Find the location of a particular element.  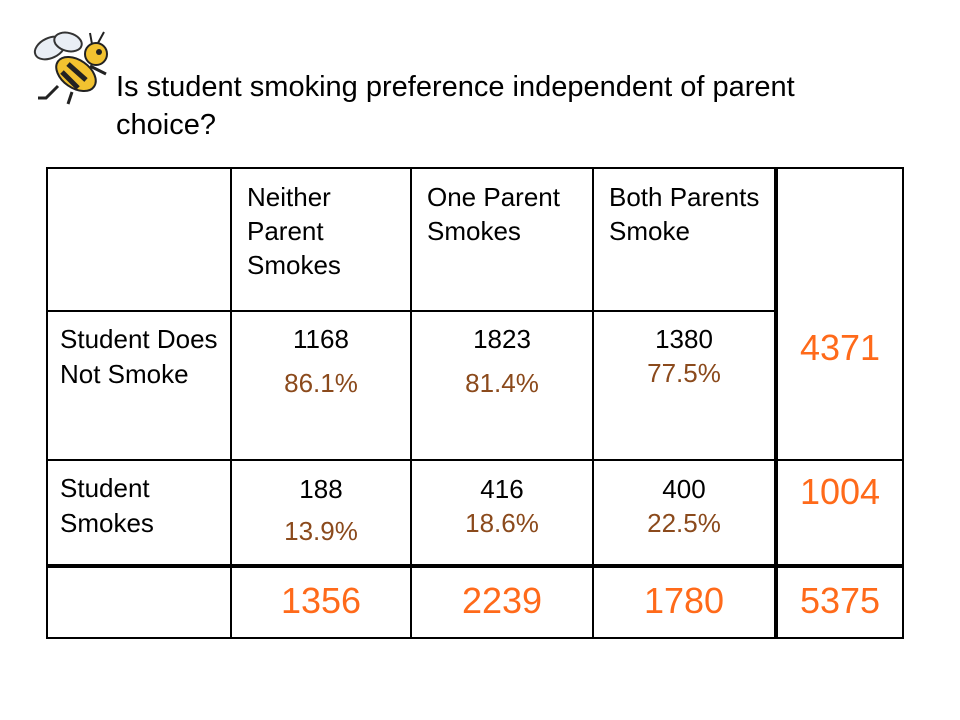

cell-smokes-neither: 188 13.9% is located at coordinates (321, 510).